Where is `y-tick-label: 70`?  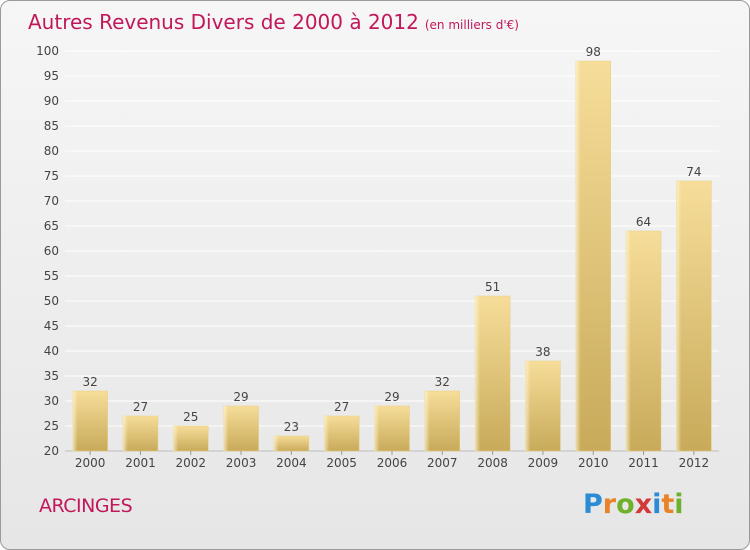 y-tick-label: 70 is located at coordinates (51, 201).